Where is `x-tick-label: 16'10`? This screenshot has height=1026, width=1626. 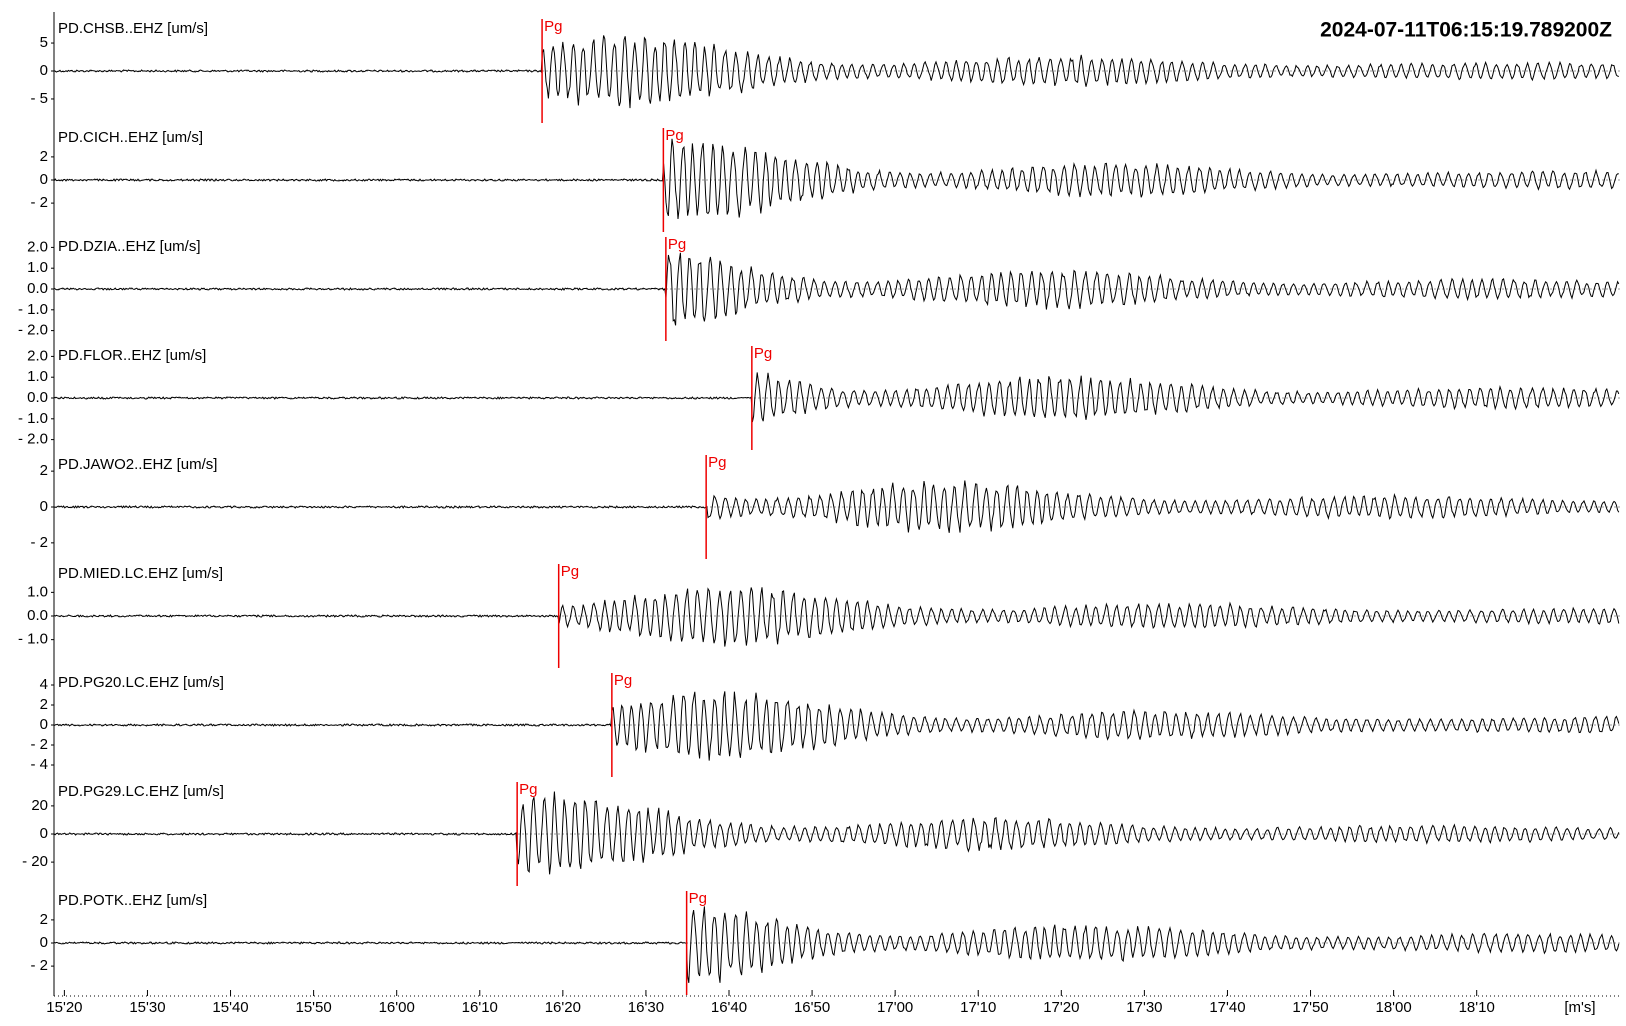 x-tick-label: 16'10 is located at coordinates (480, 1007).